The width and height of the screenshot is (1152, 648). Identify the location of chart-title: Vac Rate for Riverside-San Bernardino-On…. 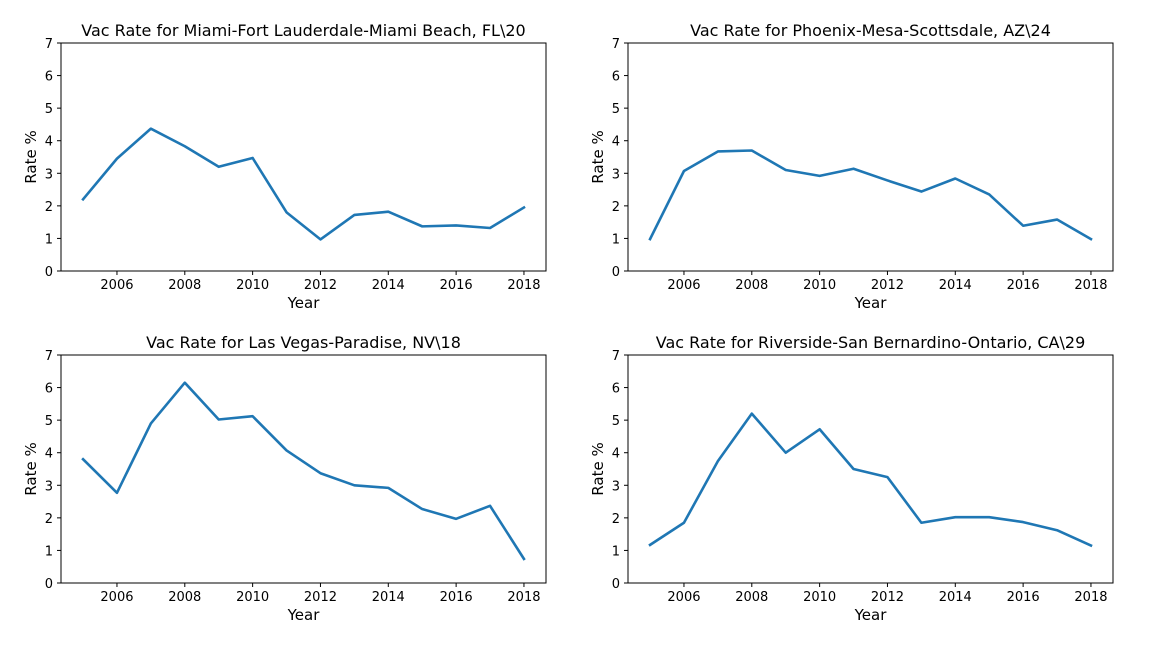
(871, 342).